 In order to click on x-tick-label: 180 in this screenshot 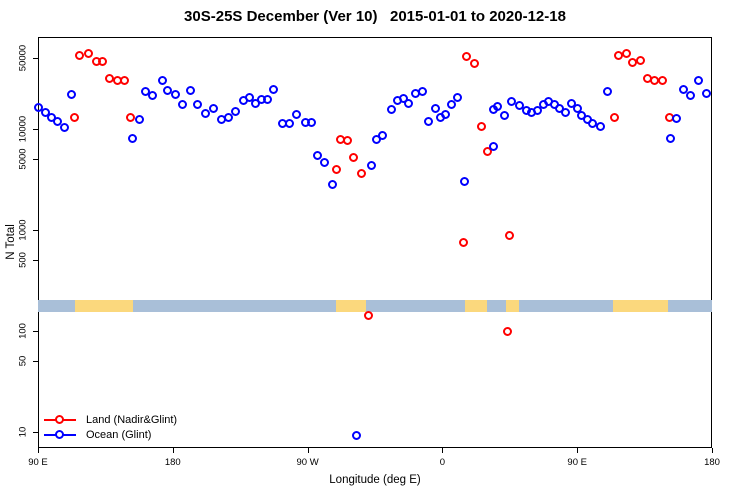, I will do `click(712, 462)`.